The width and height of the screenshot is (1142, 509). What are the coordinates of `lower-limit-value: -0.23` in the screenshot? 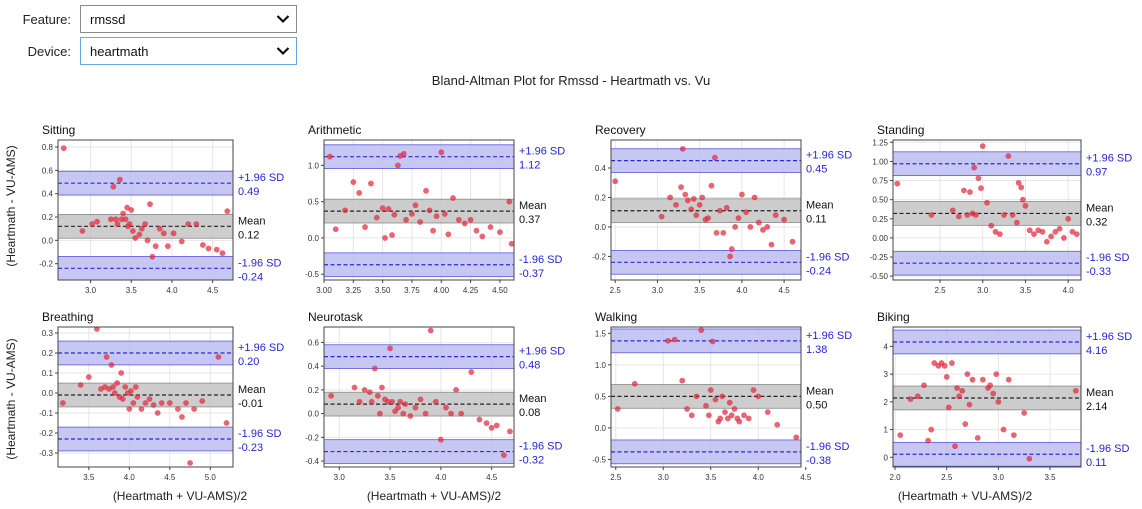 It's located at (250, 448).